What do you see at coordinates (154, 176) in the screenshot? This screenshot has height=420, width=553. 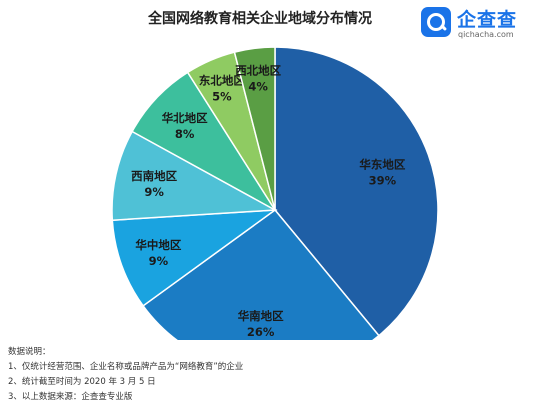 I see `slice-label-4: 西南地区` at bounding box center [154, 176].